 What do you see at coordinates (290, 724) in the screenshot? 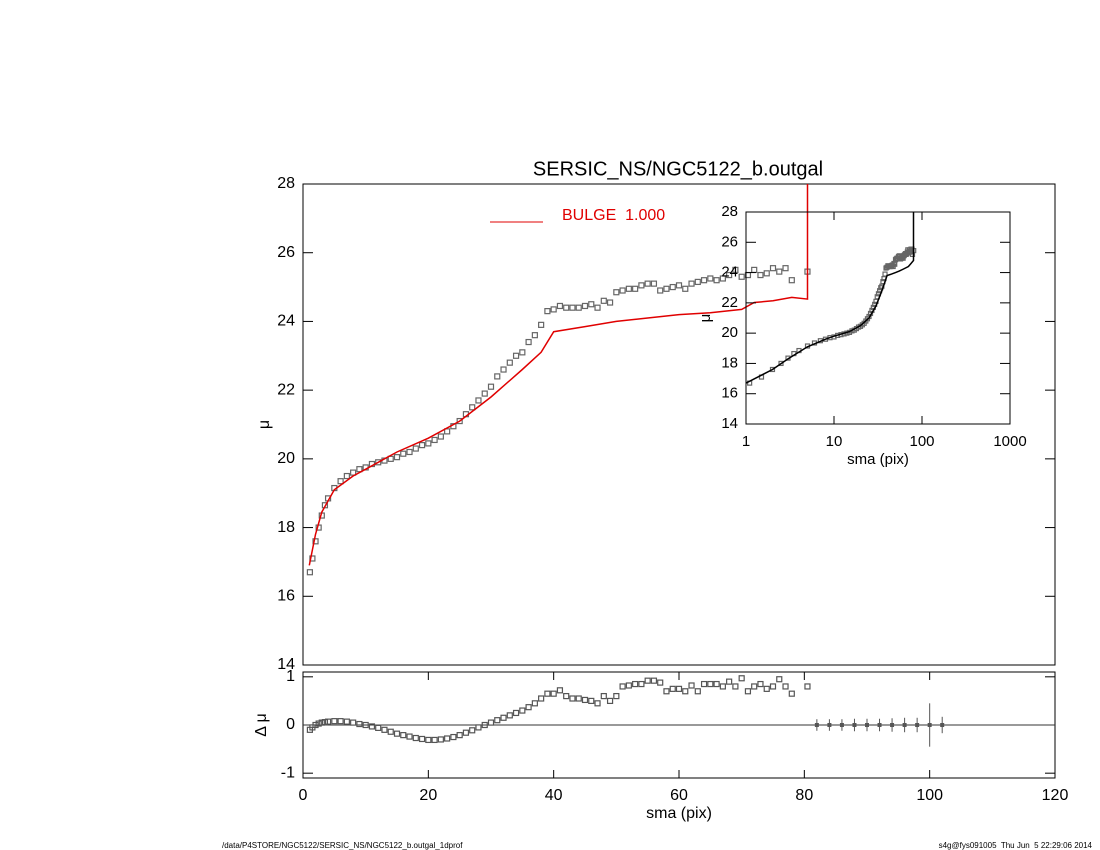
I see `y-tick-label: 0` at bounding box center [290, 724].